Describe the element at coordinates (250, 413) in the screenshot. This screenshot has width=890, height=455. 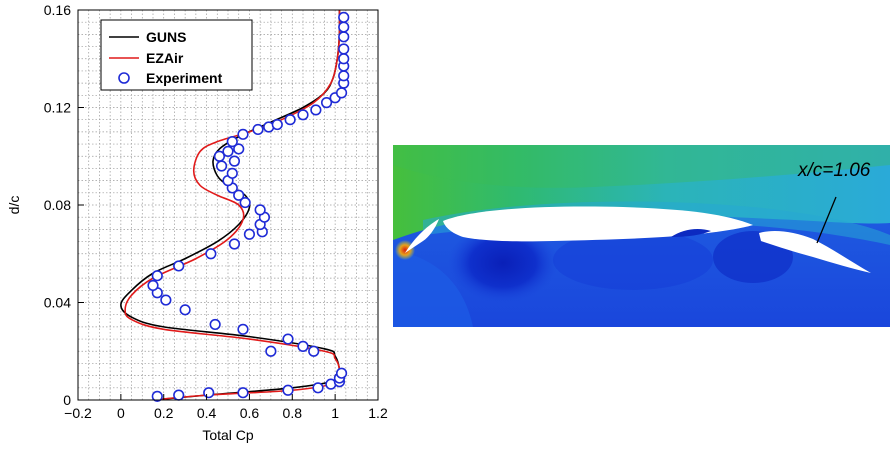
I see `x-tick-label: 0.6` at that location.